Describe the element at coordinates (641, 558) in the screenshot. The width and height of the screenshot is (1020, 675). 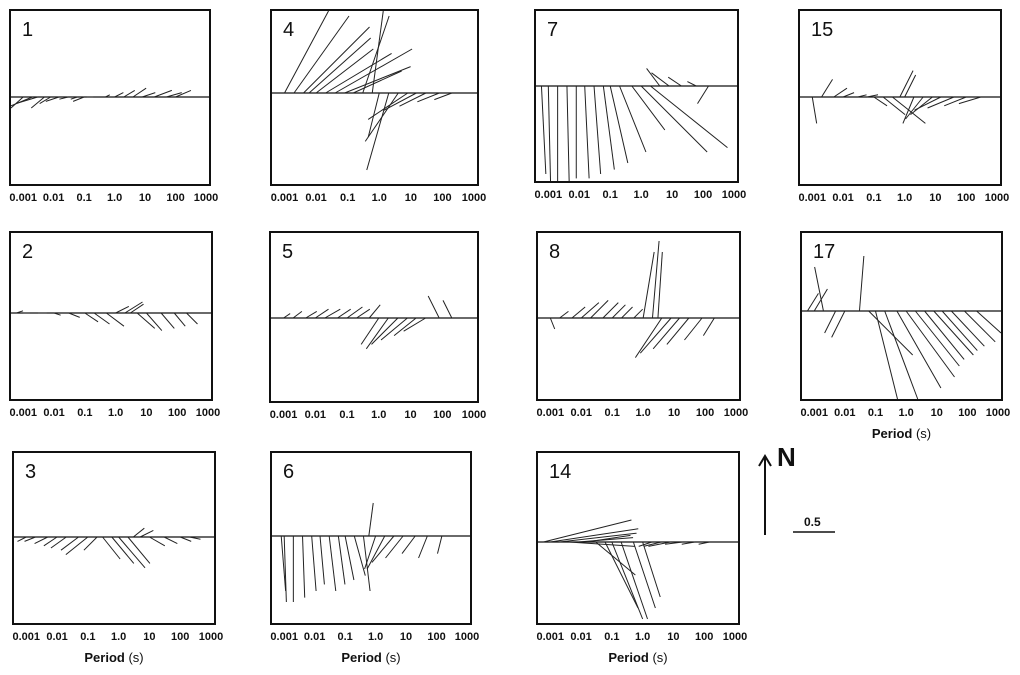
I see `panel-site-14: 14 0.001 0.01 0.1 1.0 10 100 1000 Period (s)` at that location.